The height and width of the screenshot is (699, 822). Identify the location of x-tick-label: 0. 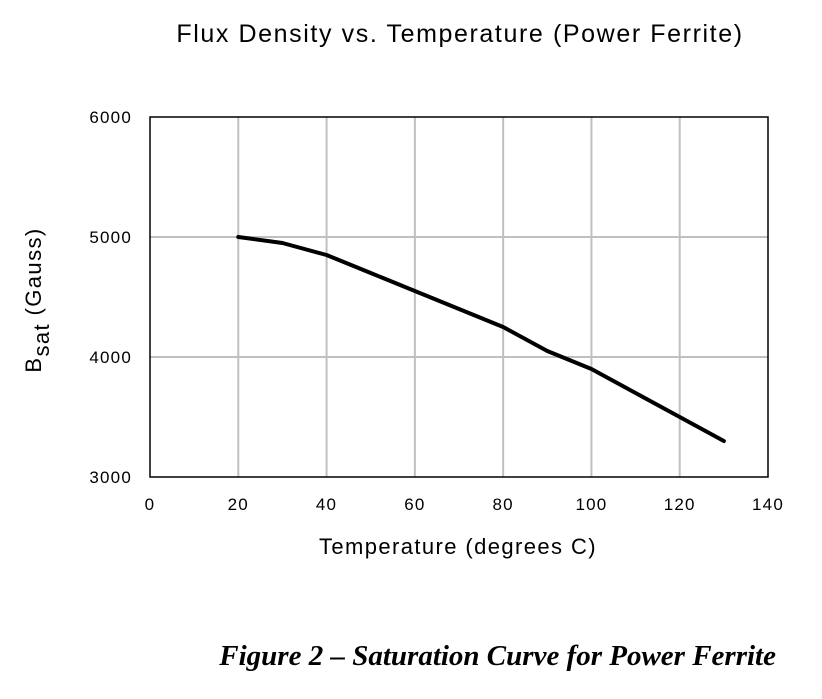
(150, 504).